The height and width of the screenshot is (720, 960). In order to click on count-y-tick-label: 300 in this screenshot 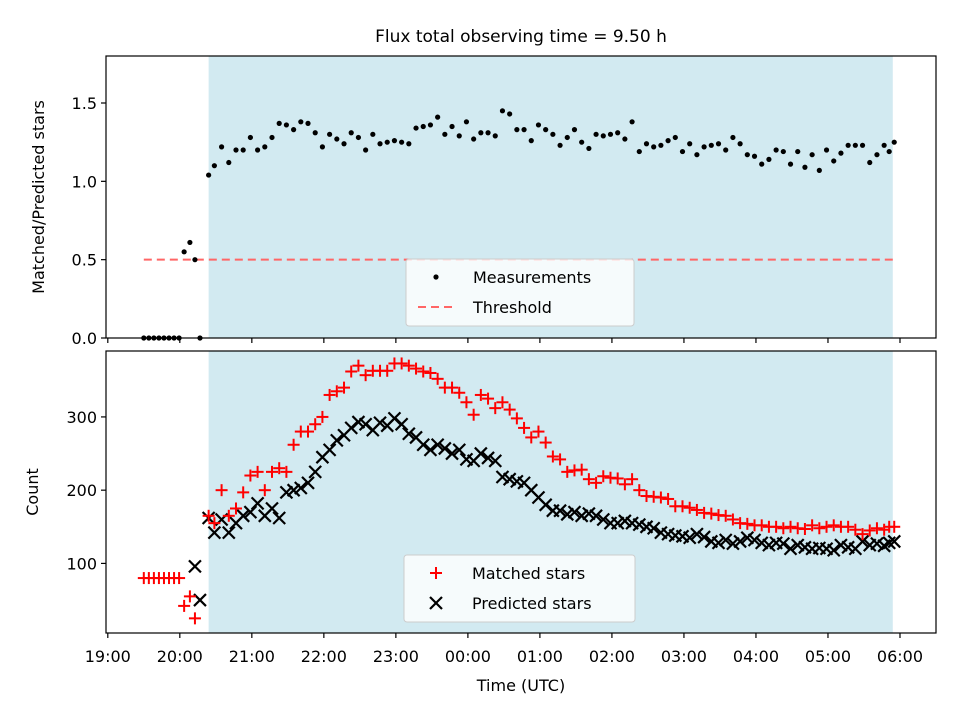, I will do `click(81, 417)`.